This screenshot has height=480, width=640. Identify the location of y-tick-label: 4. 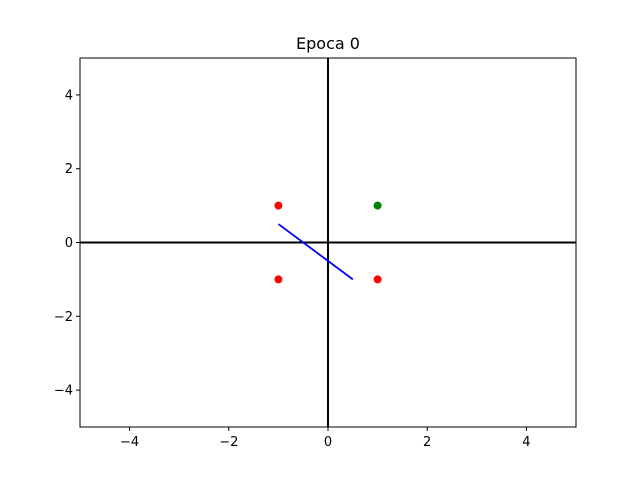
(69, 95).